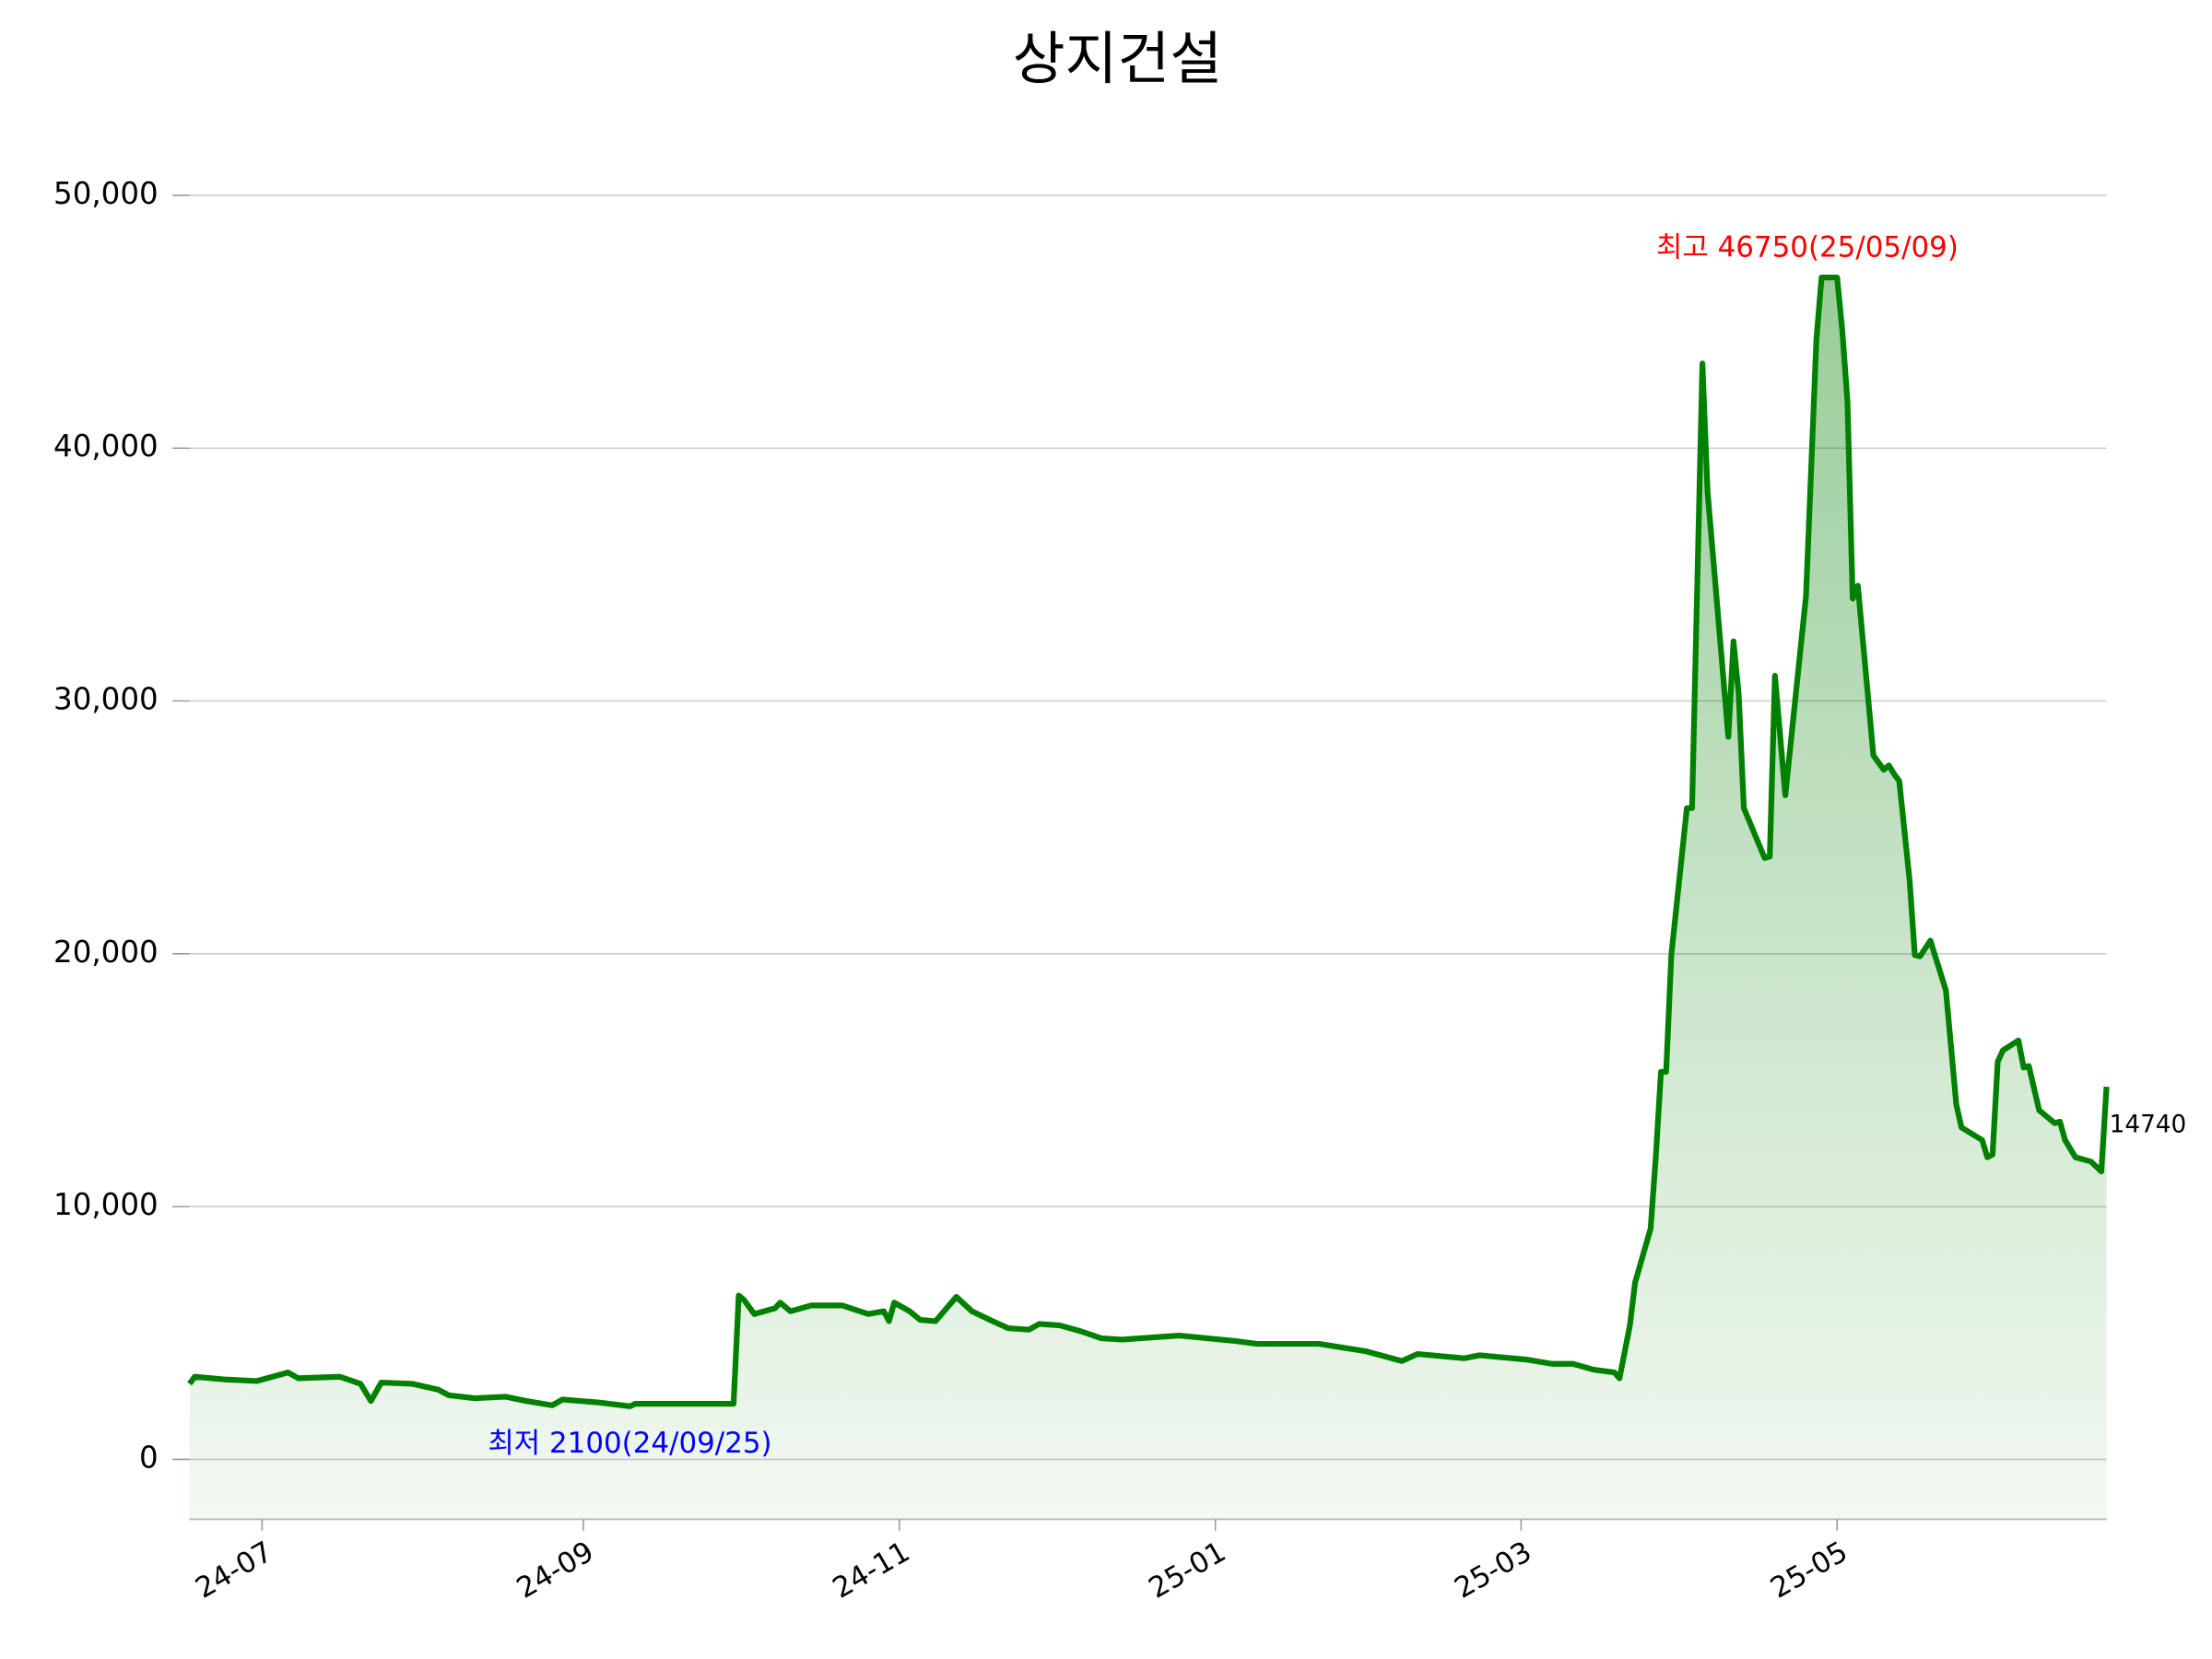  I want to click on x-tick-label: 24-11, so click(872, 1570).